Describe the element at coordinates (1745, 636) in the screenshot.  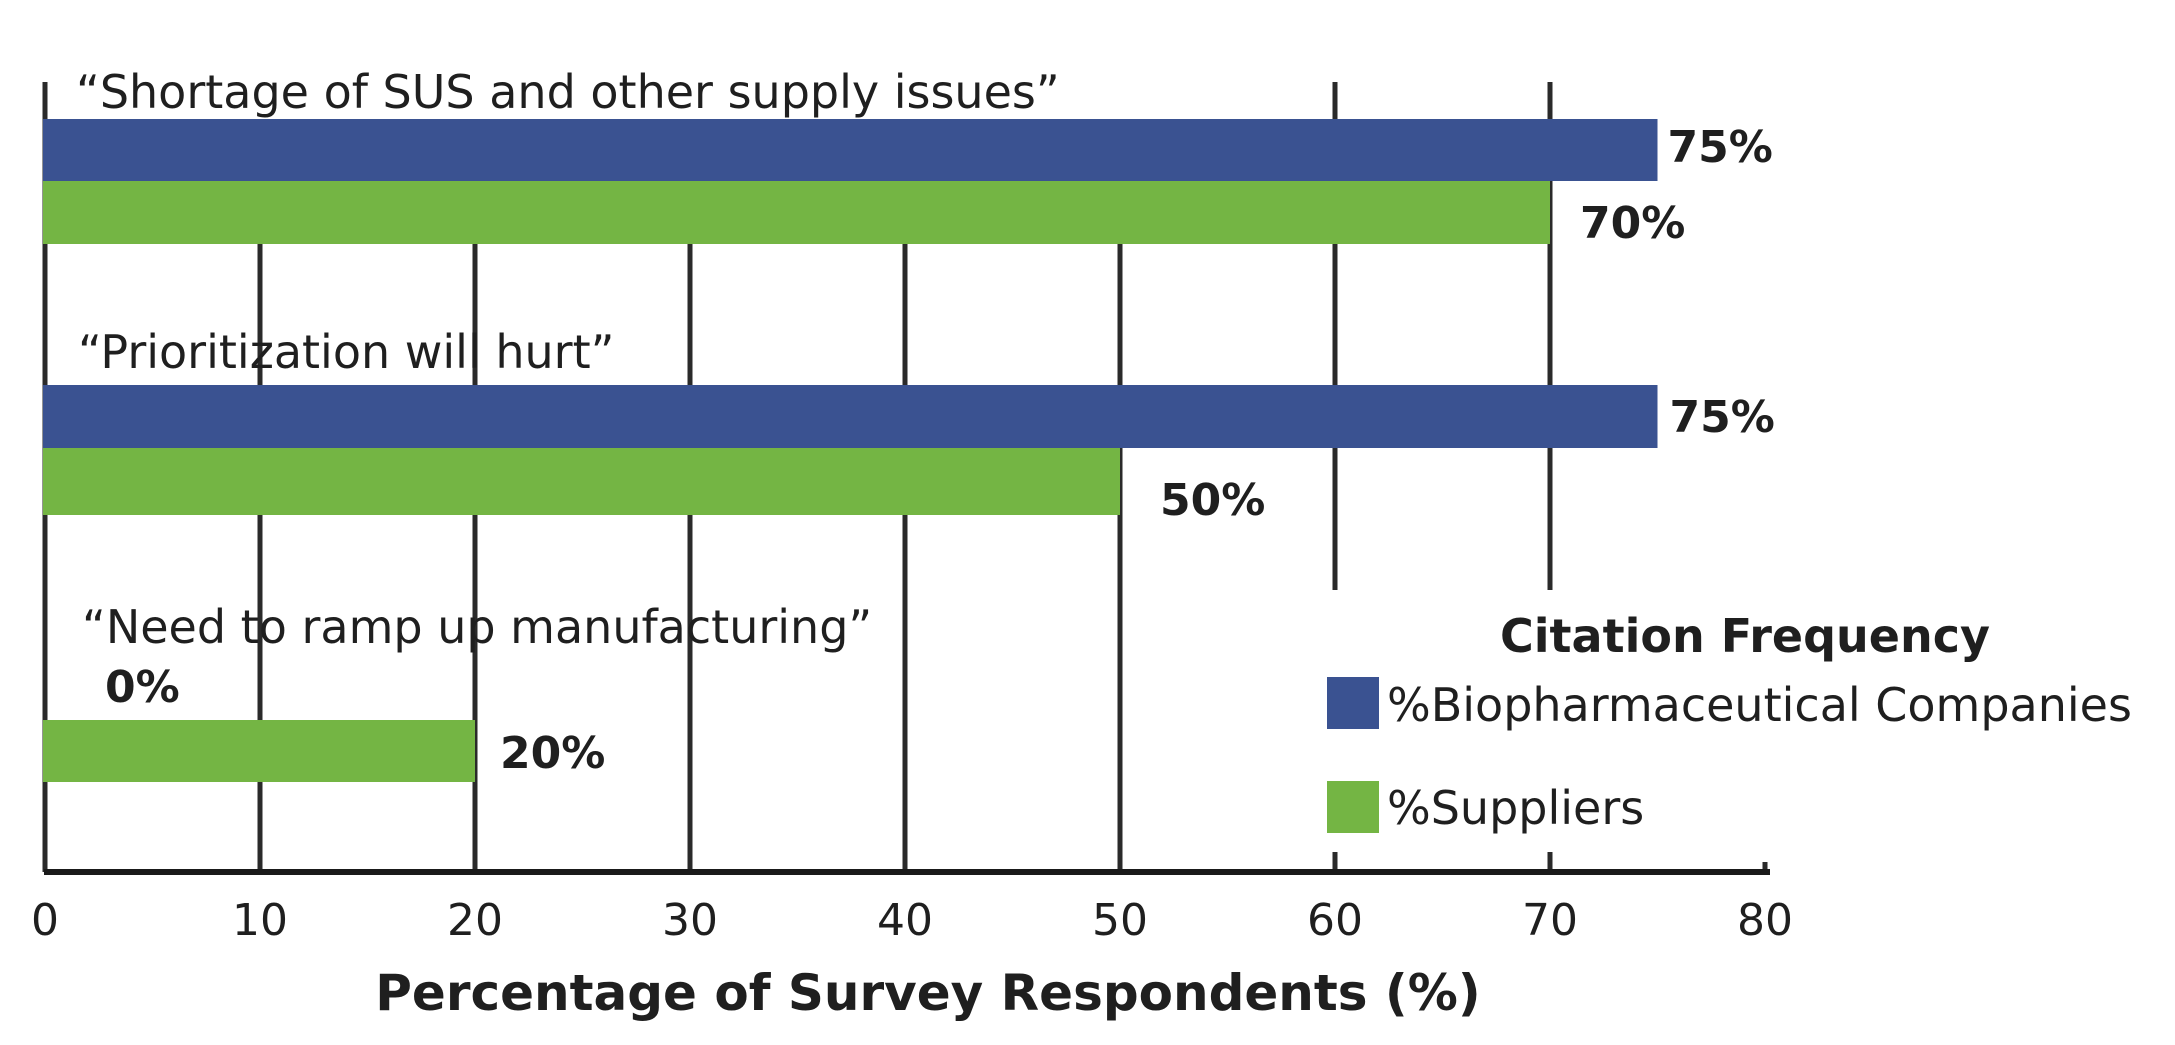
I see `legend-title: Citation Frequency` at that location.